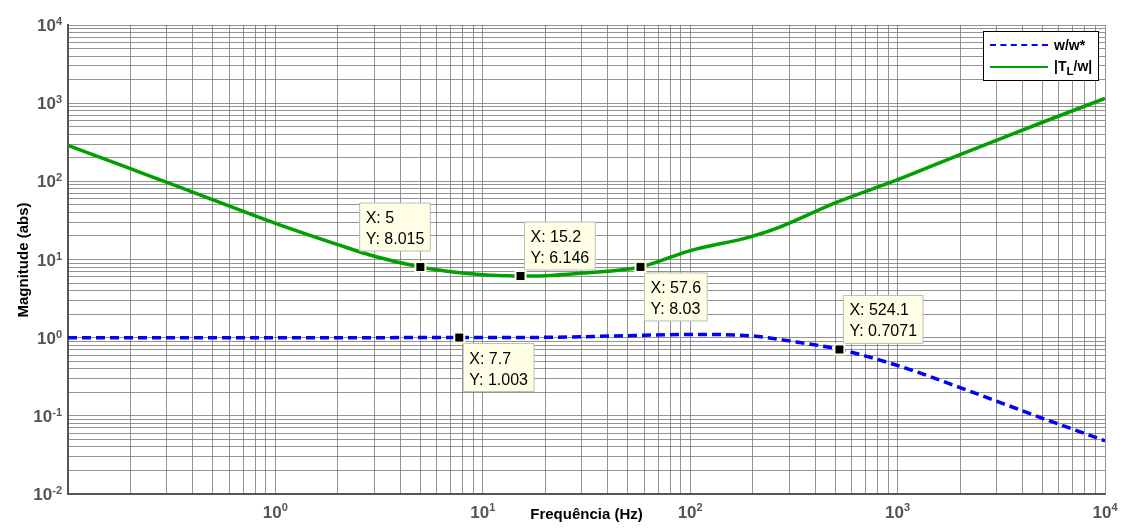 Image resolution: width=1125 pixels, height=529 pixels. What do you see at coordinates (22, 259) in the screenshot?
I see `y-axis-title: Magnitude (abs)` at bounding box center [22, 259].